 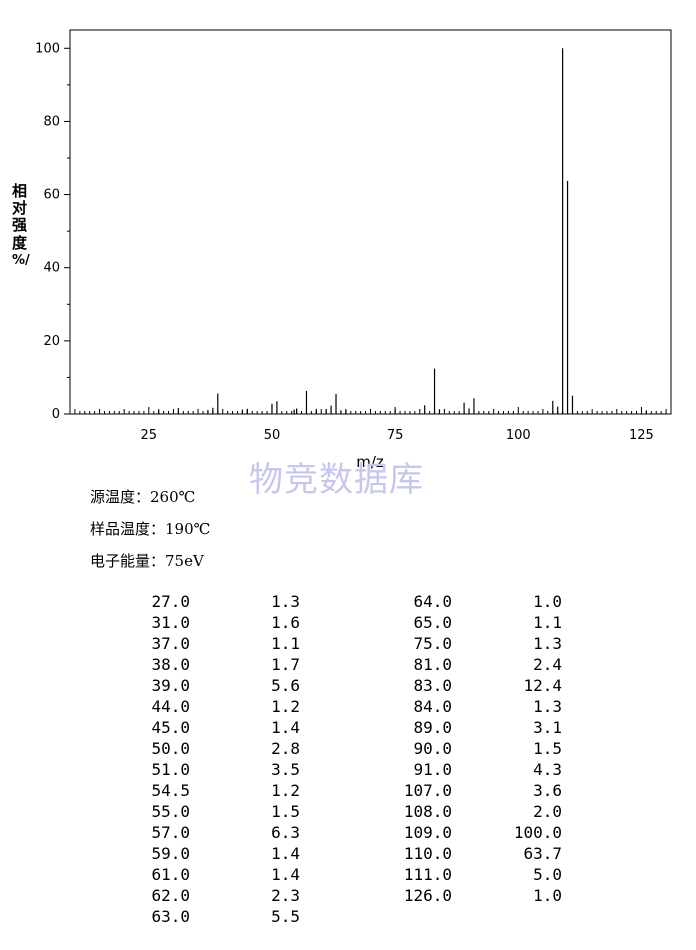 I want to click on table-cell-mz: 64.0, so click(x=432, y=601).